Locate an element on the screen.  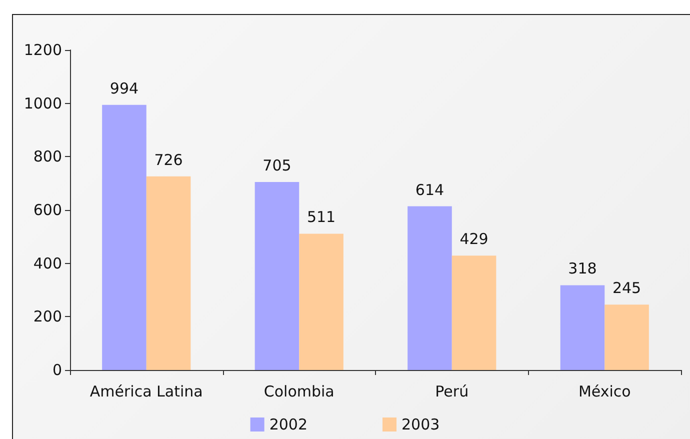
y-tick-label: 1200 is located at coordinates (43, 50).